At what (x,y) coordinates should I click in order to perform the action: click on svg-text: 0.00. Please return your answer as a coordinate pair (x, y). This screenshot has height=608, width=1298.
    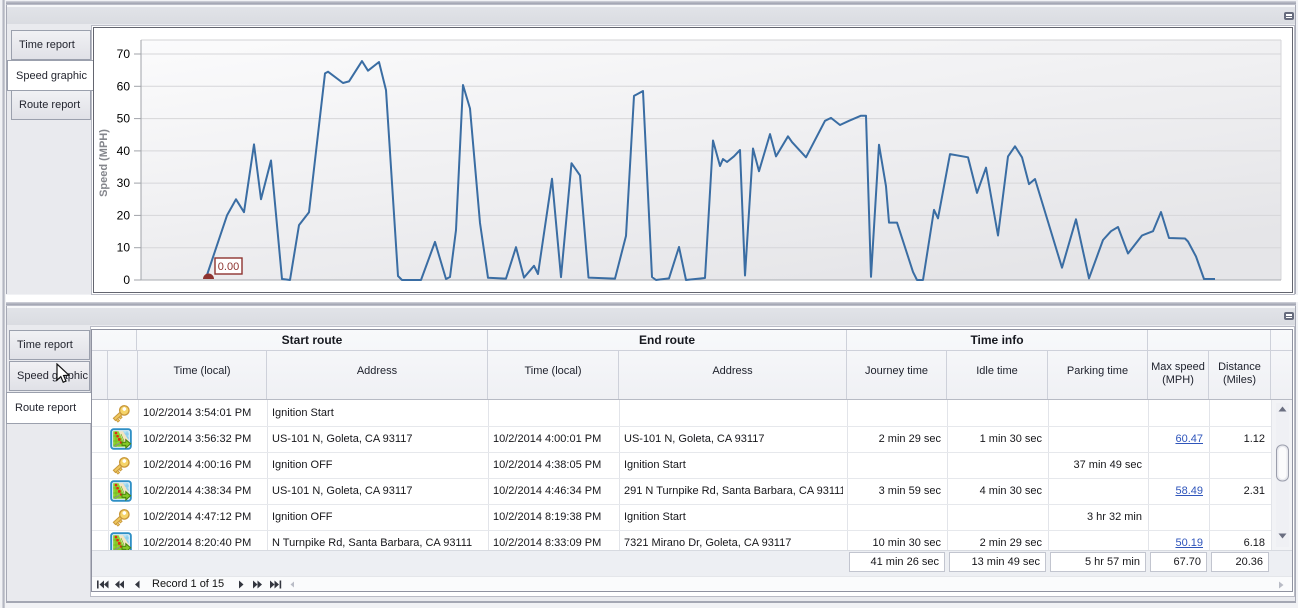
    Looking at the image, I should click on (228, 267).